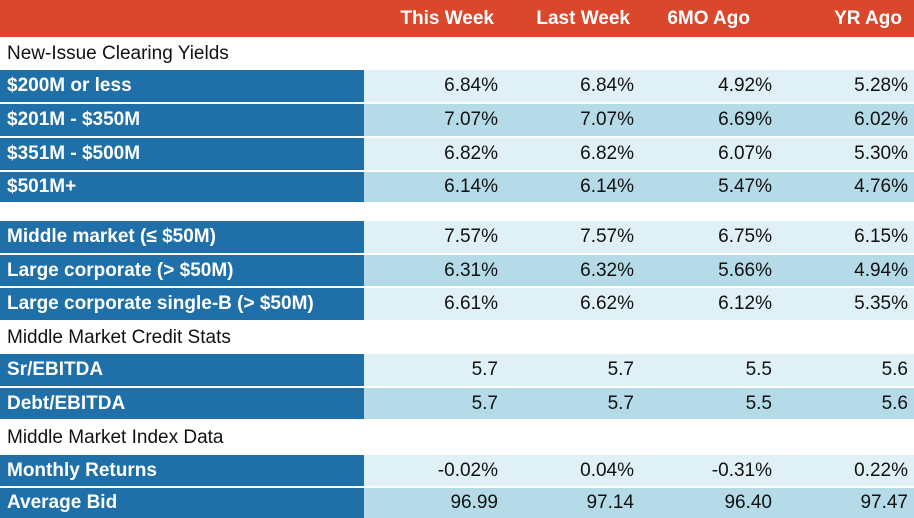 This screenshot has width=914, height=518. I want to click on cell-this-week: 6.84%, so click(434, 87).